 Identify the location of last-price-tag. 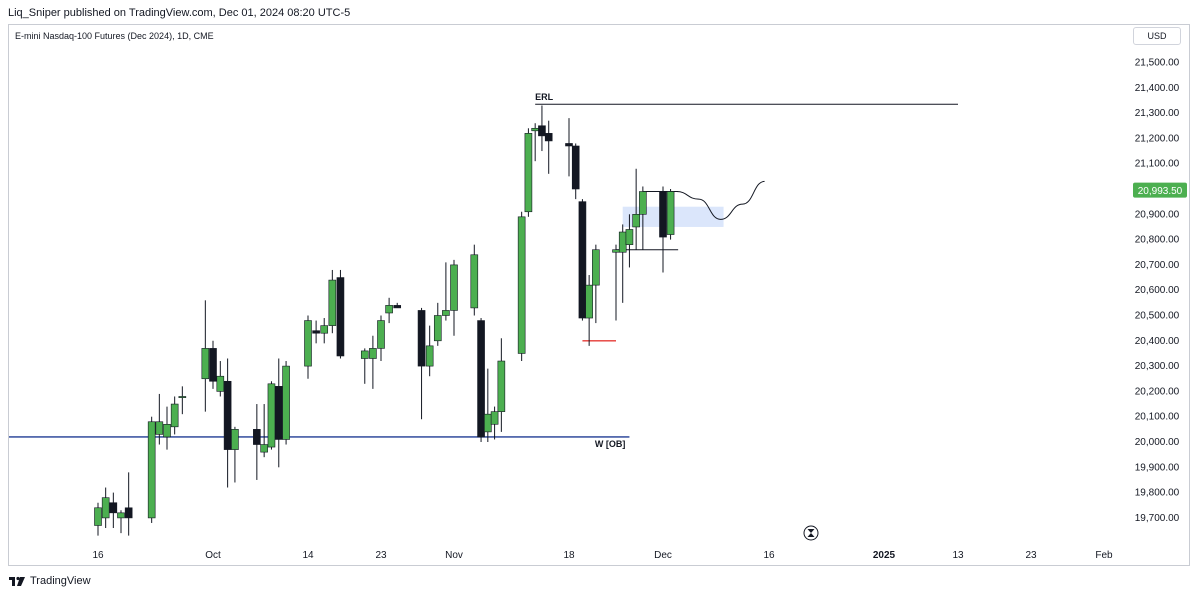
(1160, 190).